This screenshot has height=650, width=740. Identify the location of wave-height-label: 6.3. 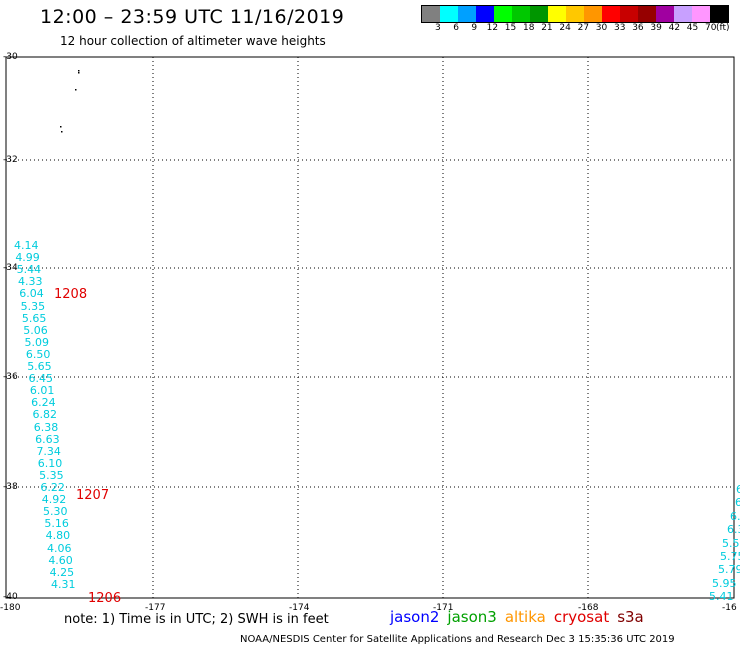
(733, 530).